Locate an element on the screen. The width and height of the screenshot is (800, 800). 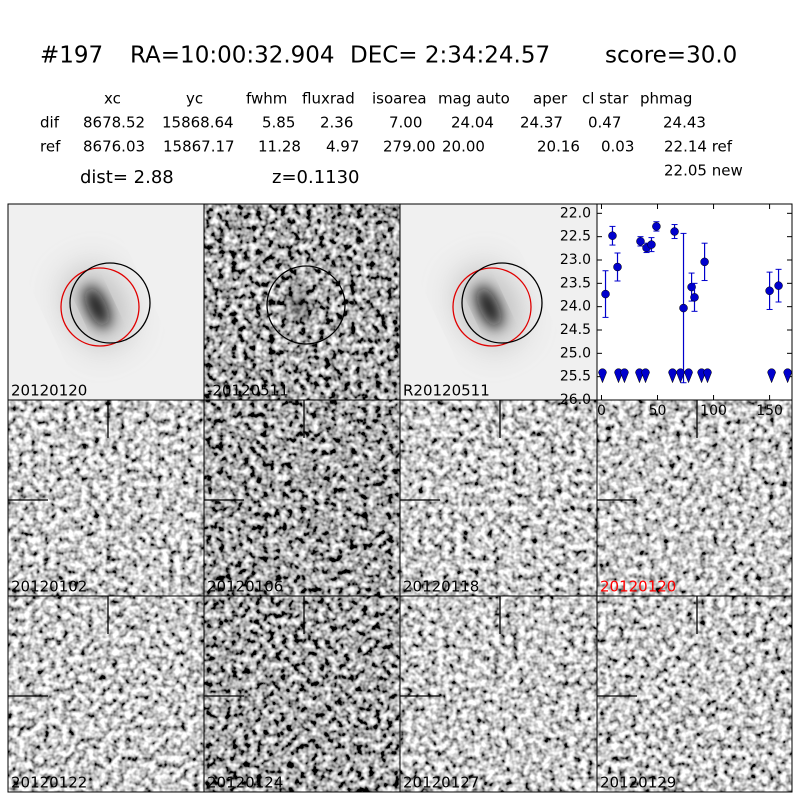
galaxy-core is located at coordinates (97, 307).